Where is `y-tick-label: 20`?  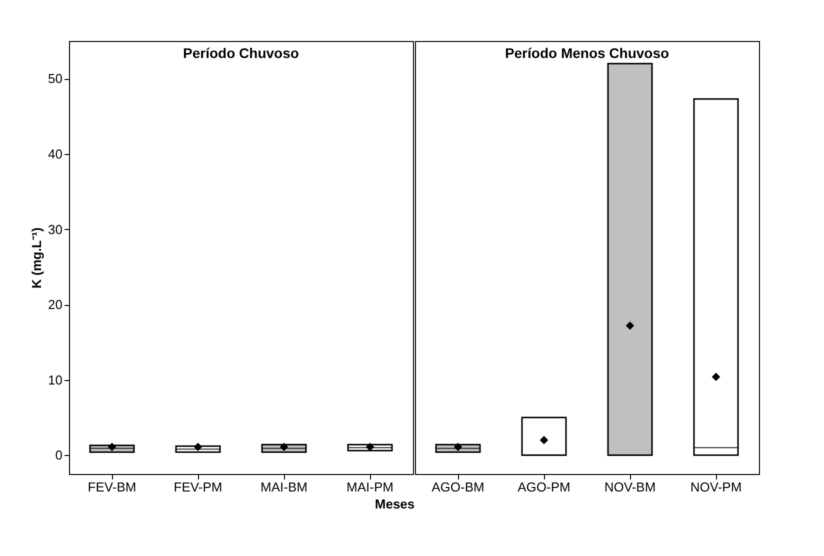
y-tick-label: 20 is located at coordinates (55, 304).